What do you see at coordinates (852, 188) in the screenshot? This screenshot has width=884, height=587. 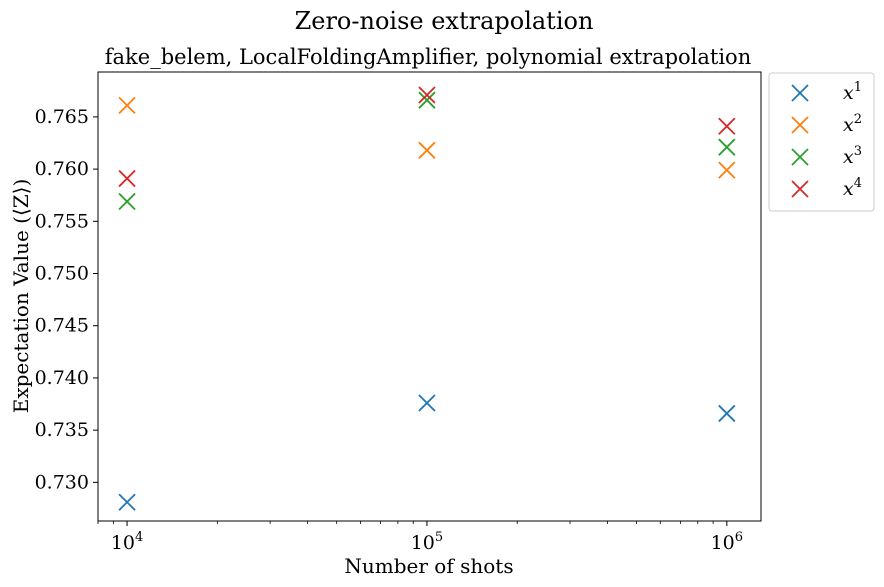 I see `legend-label-x4: x4` at bounding box center [852, 188].